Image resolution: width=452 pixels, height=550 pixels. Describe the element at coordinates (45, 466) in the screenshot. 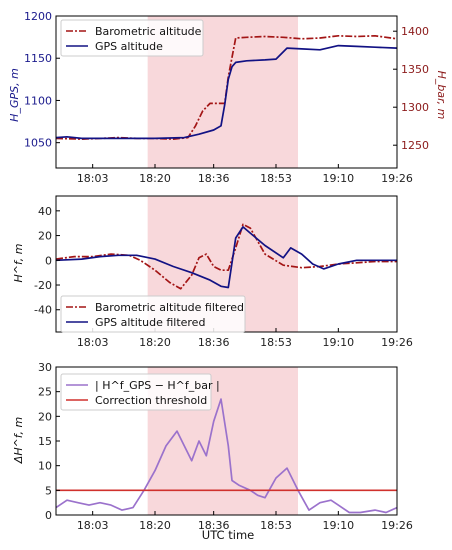

I see `ytick-label: 10` at that location.